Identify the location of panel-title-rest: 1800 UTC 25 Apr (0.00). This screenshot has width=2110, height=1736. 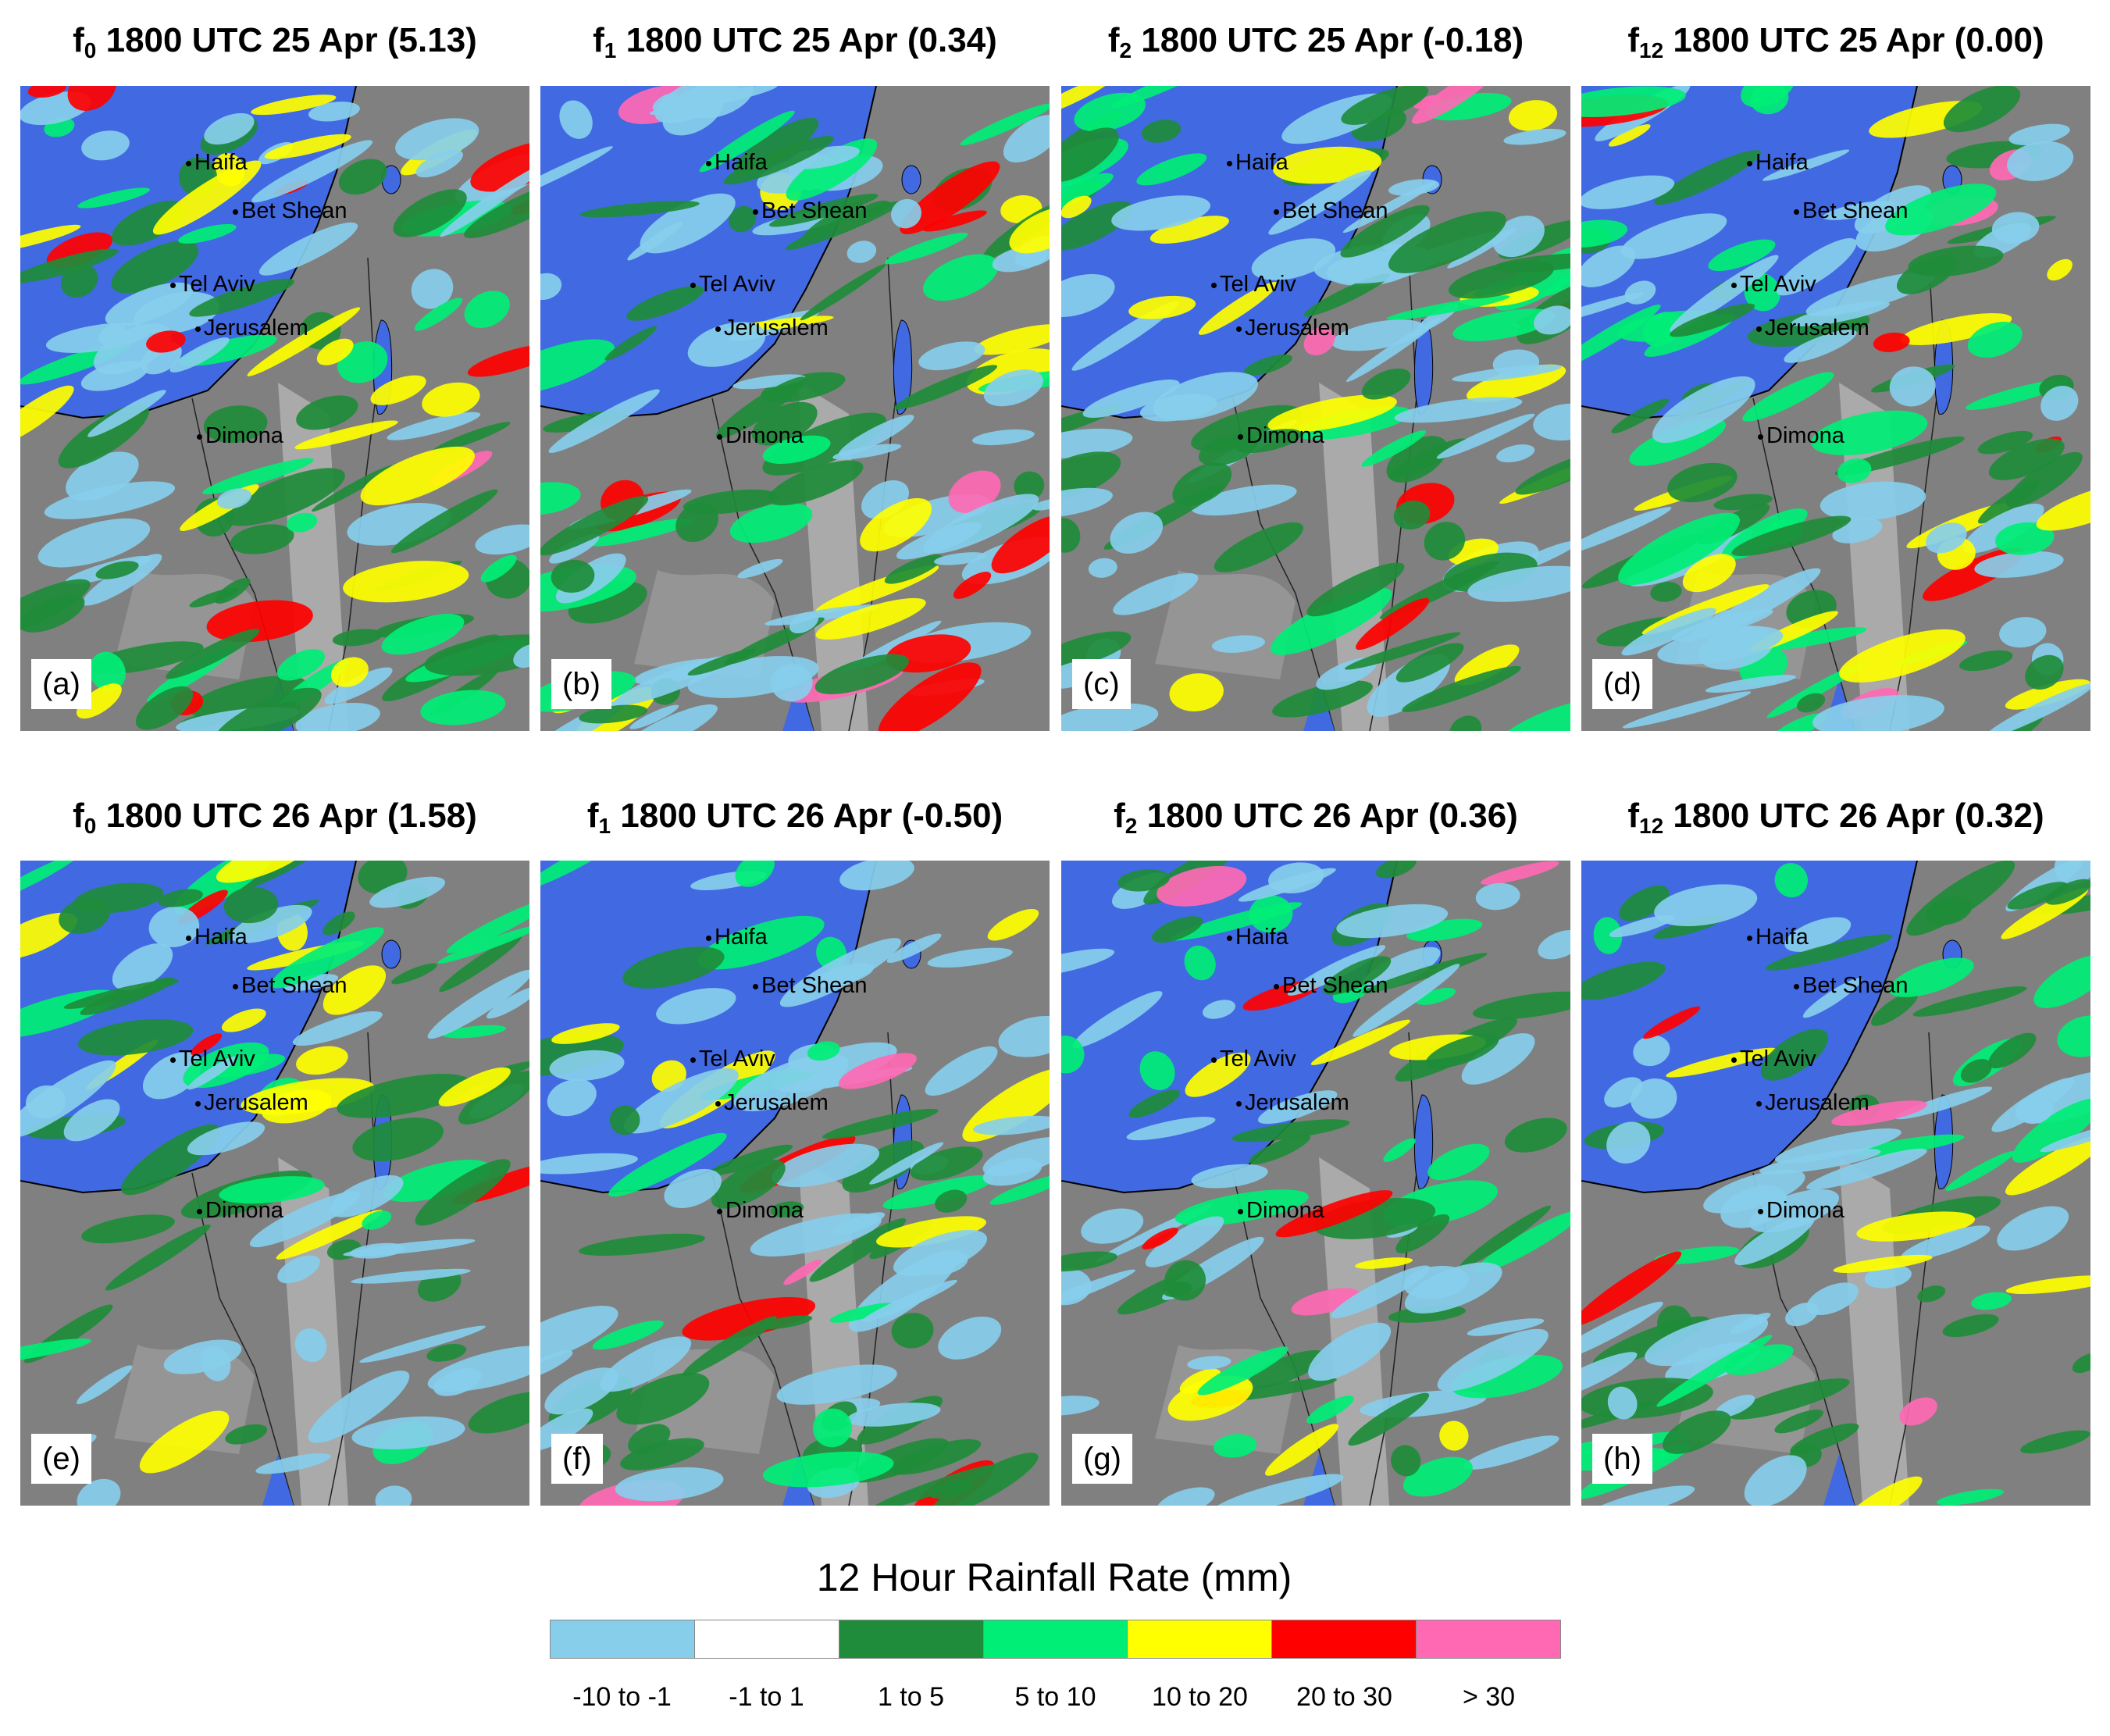
(1853, 40).